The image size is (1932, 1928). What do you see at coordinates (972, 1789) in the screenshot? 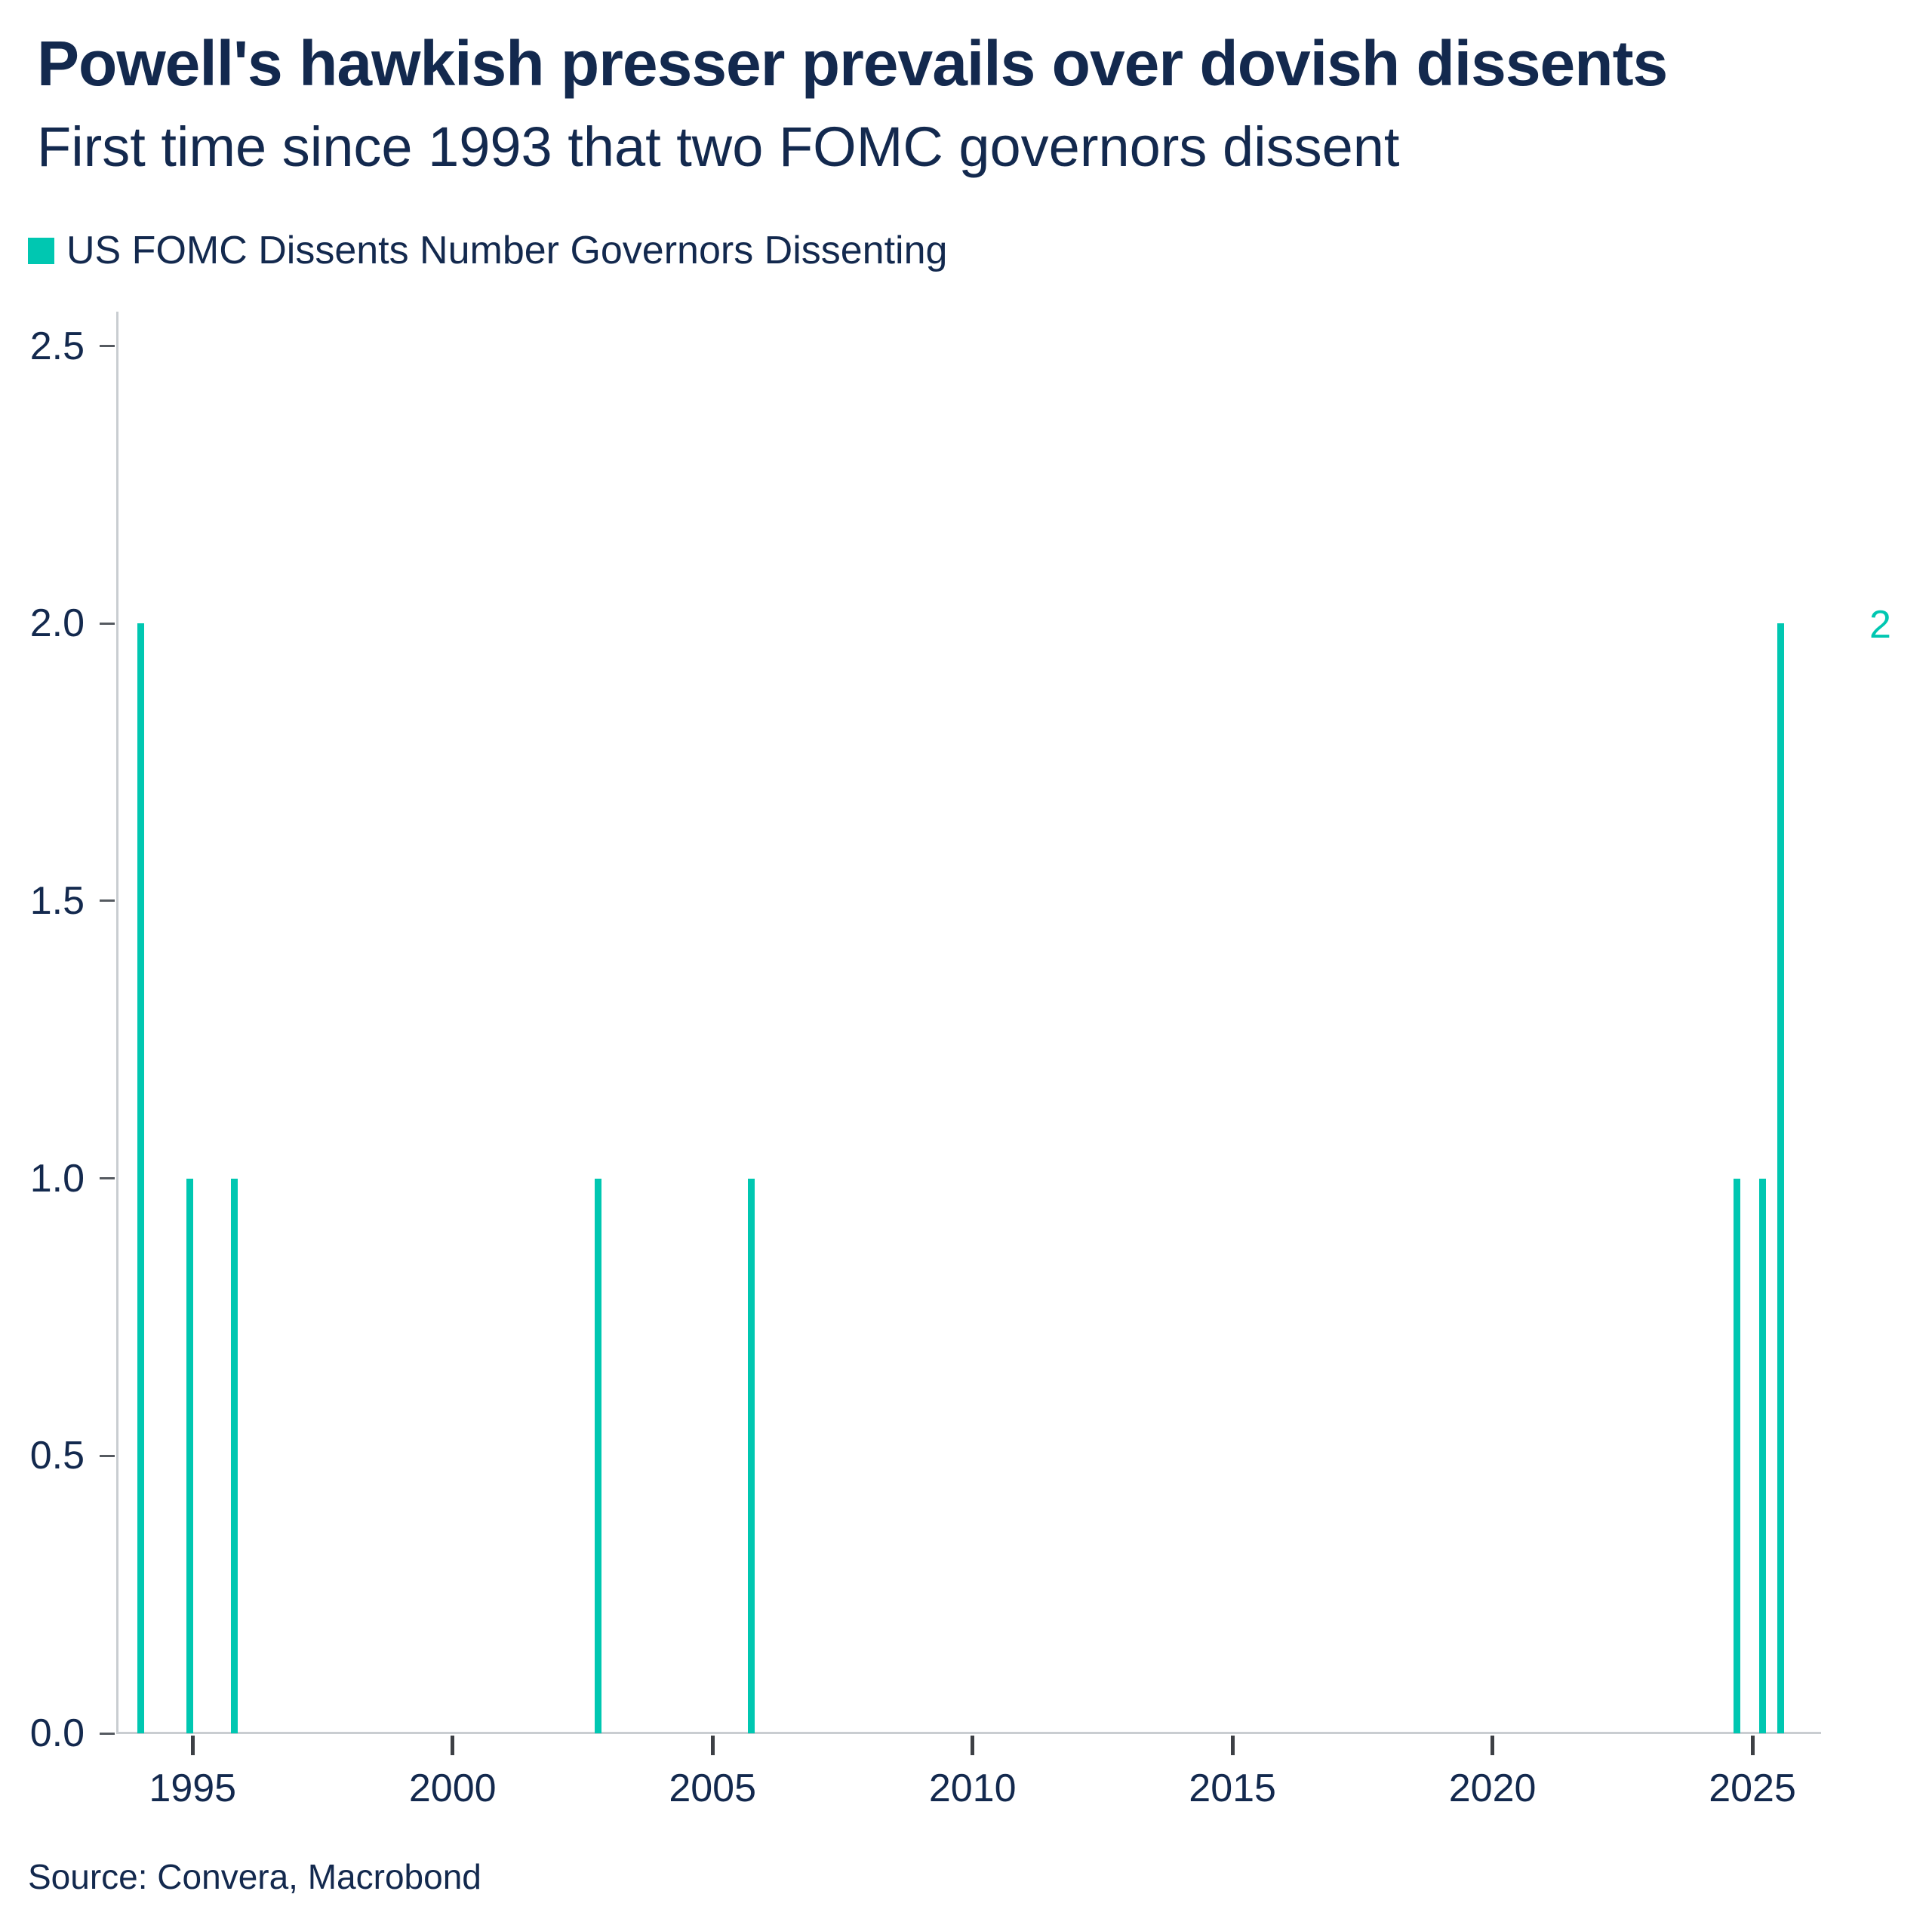
I see `x-axis-tick-label: 2010` at bounding box center [972, 1789].